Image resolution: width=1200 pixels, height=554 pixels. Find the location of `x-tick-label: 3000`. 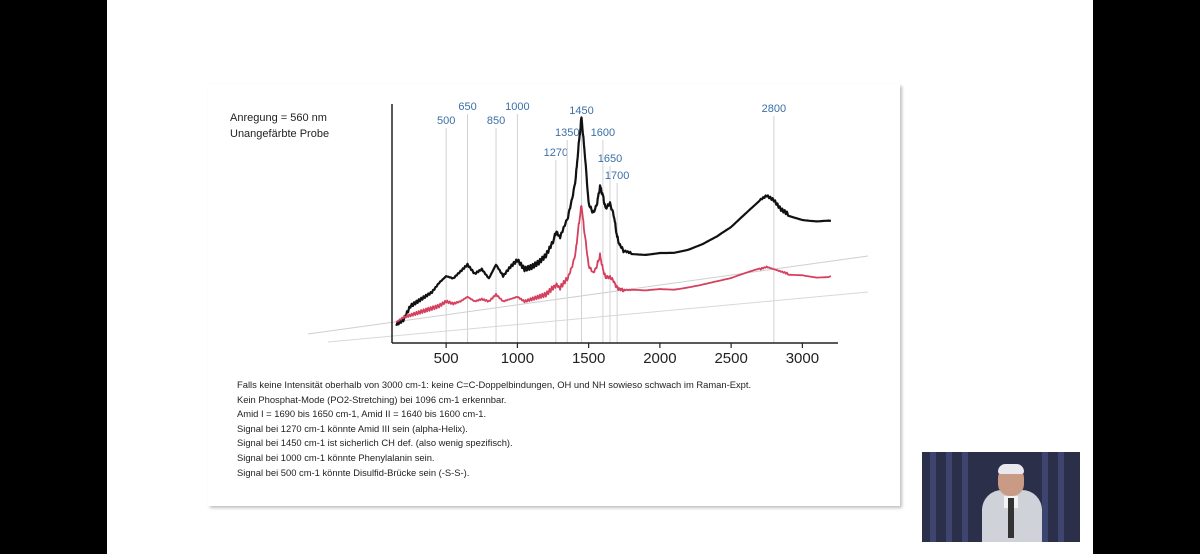

x-tick-label: 3000 is located at coordinates (802, 358).